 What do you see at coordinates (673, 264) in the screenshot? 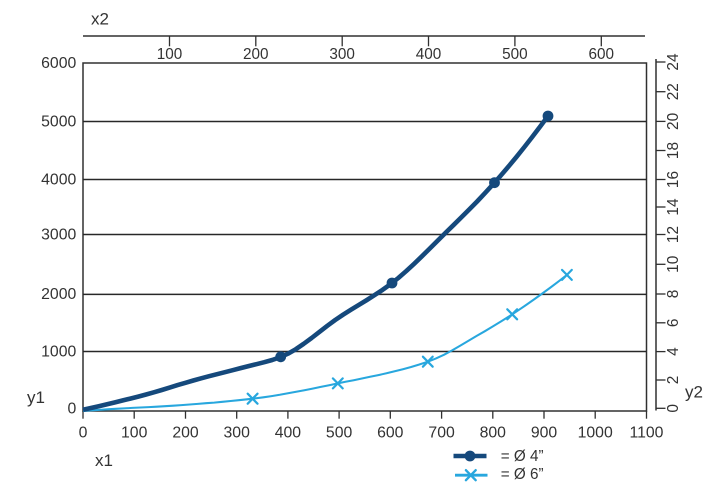
I see `svg-text: 10` at bounding box center [673, 264].